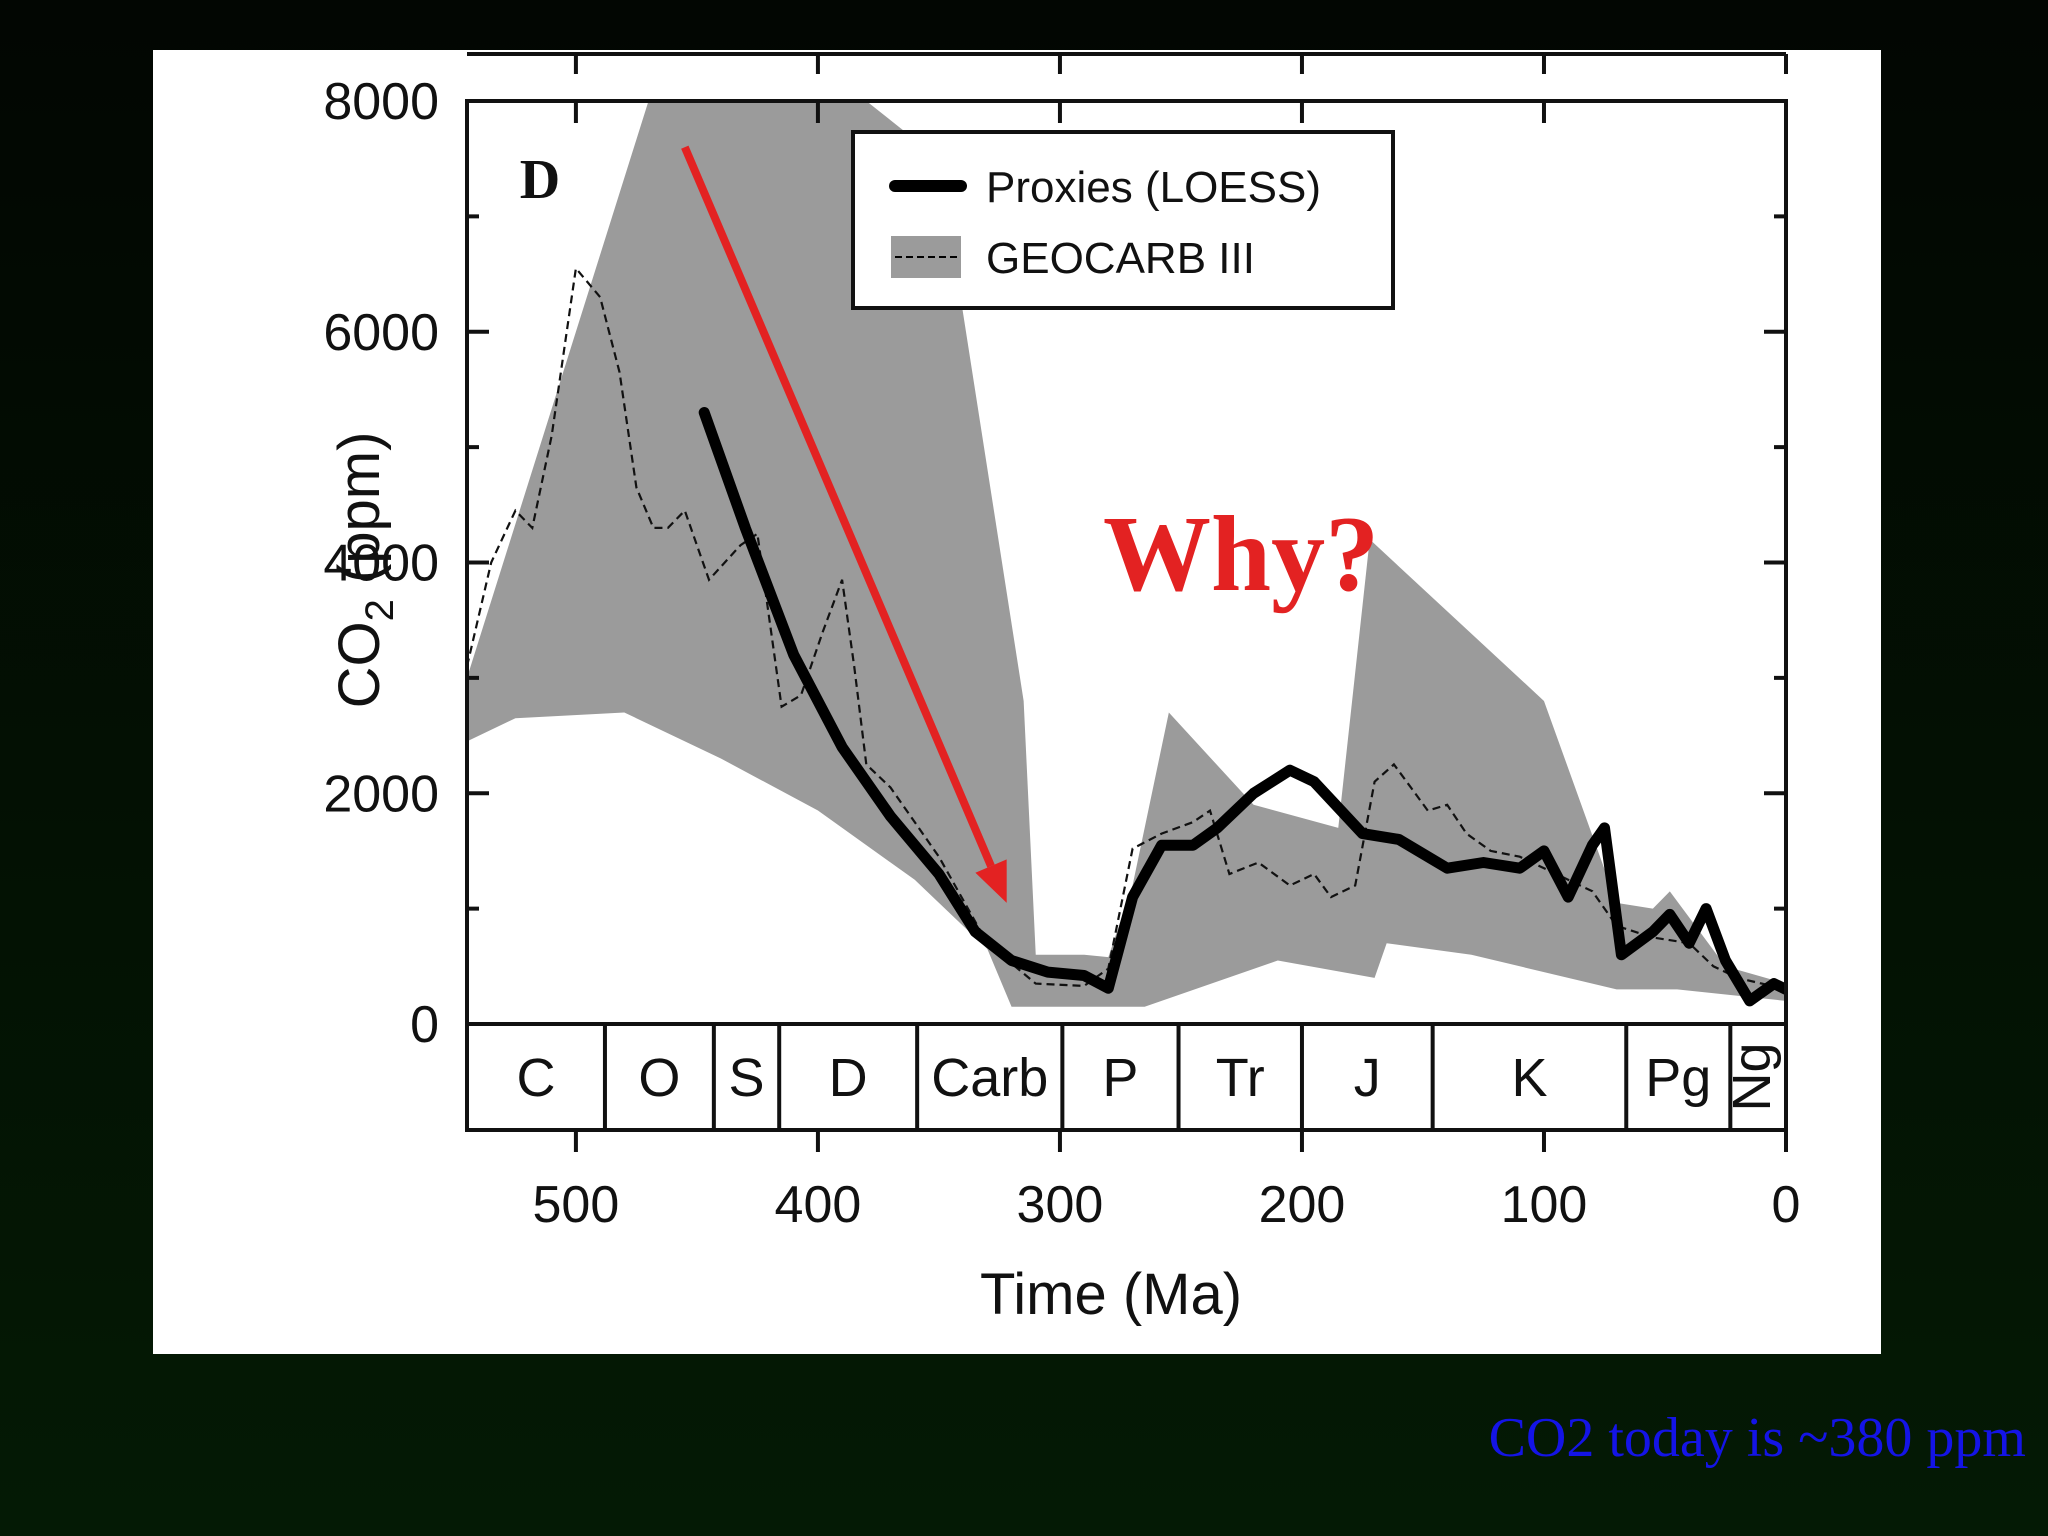 The height and width of the screenshot is (1536, 2048). I want to click on y-axis-title: CO2 (ppm), so click(364, 570).